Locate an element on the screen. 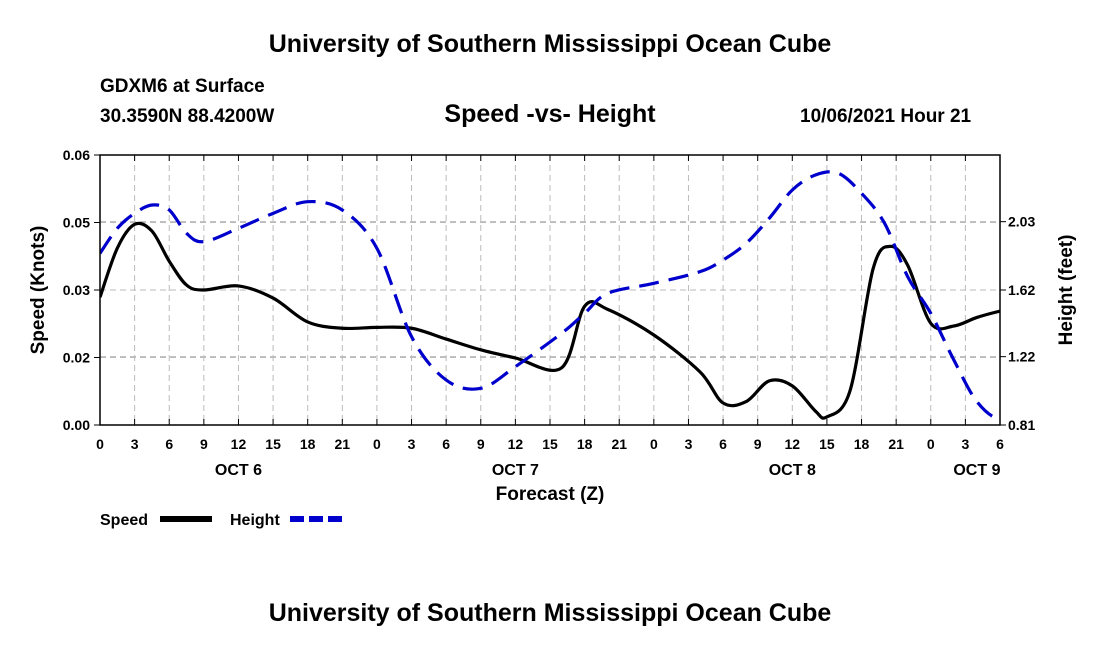 The height and width of the screenshot is (650, 1100). station-label: GDXM6 at Surface is located at coordinates (182, 86).